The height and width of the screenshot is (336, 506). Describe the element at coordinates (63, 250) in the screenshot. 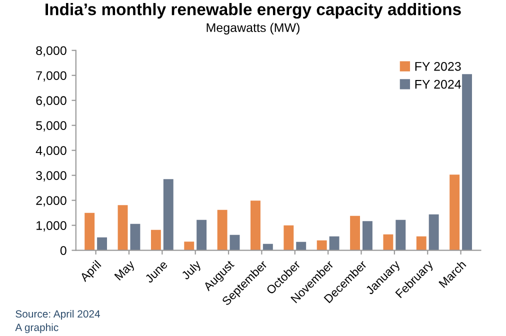

I see `y-tick-label: 0` at that location.